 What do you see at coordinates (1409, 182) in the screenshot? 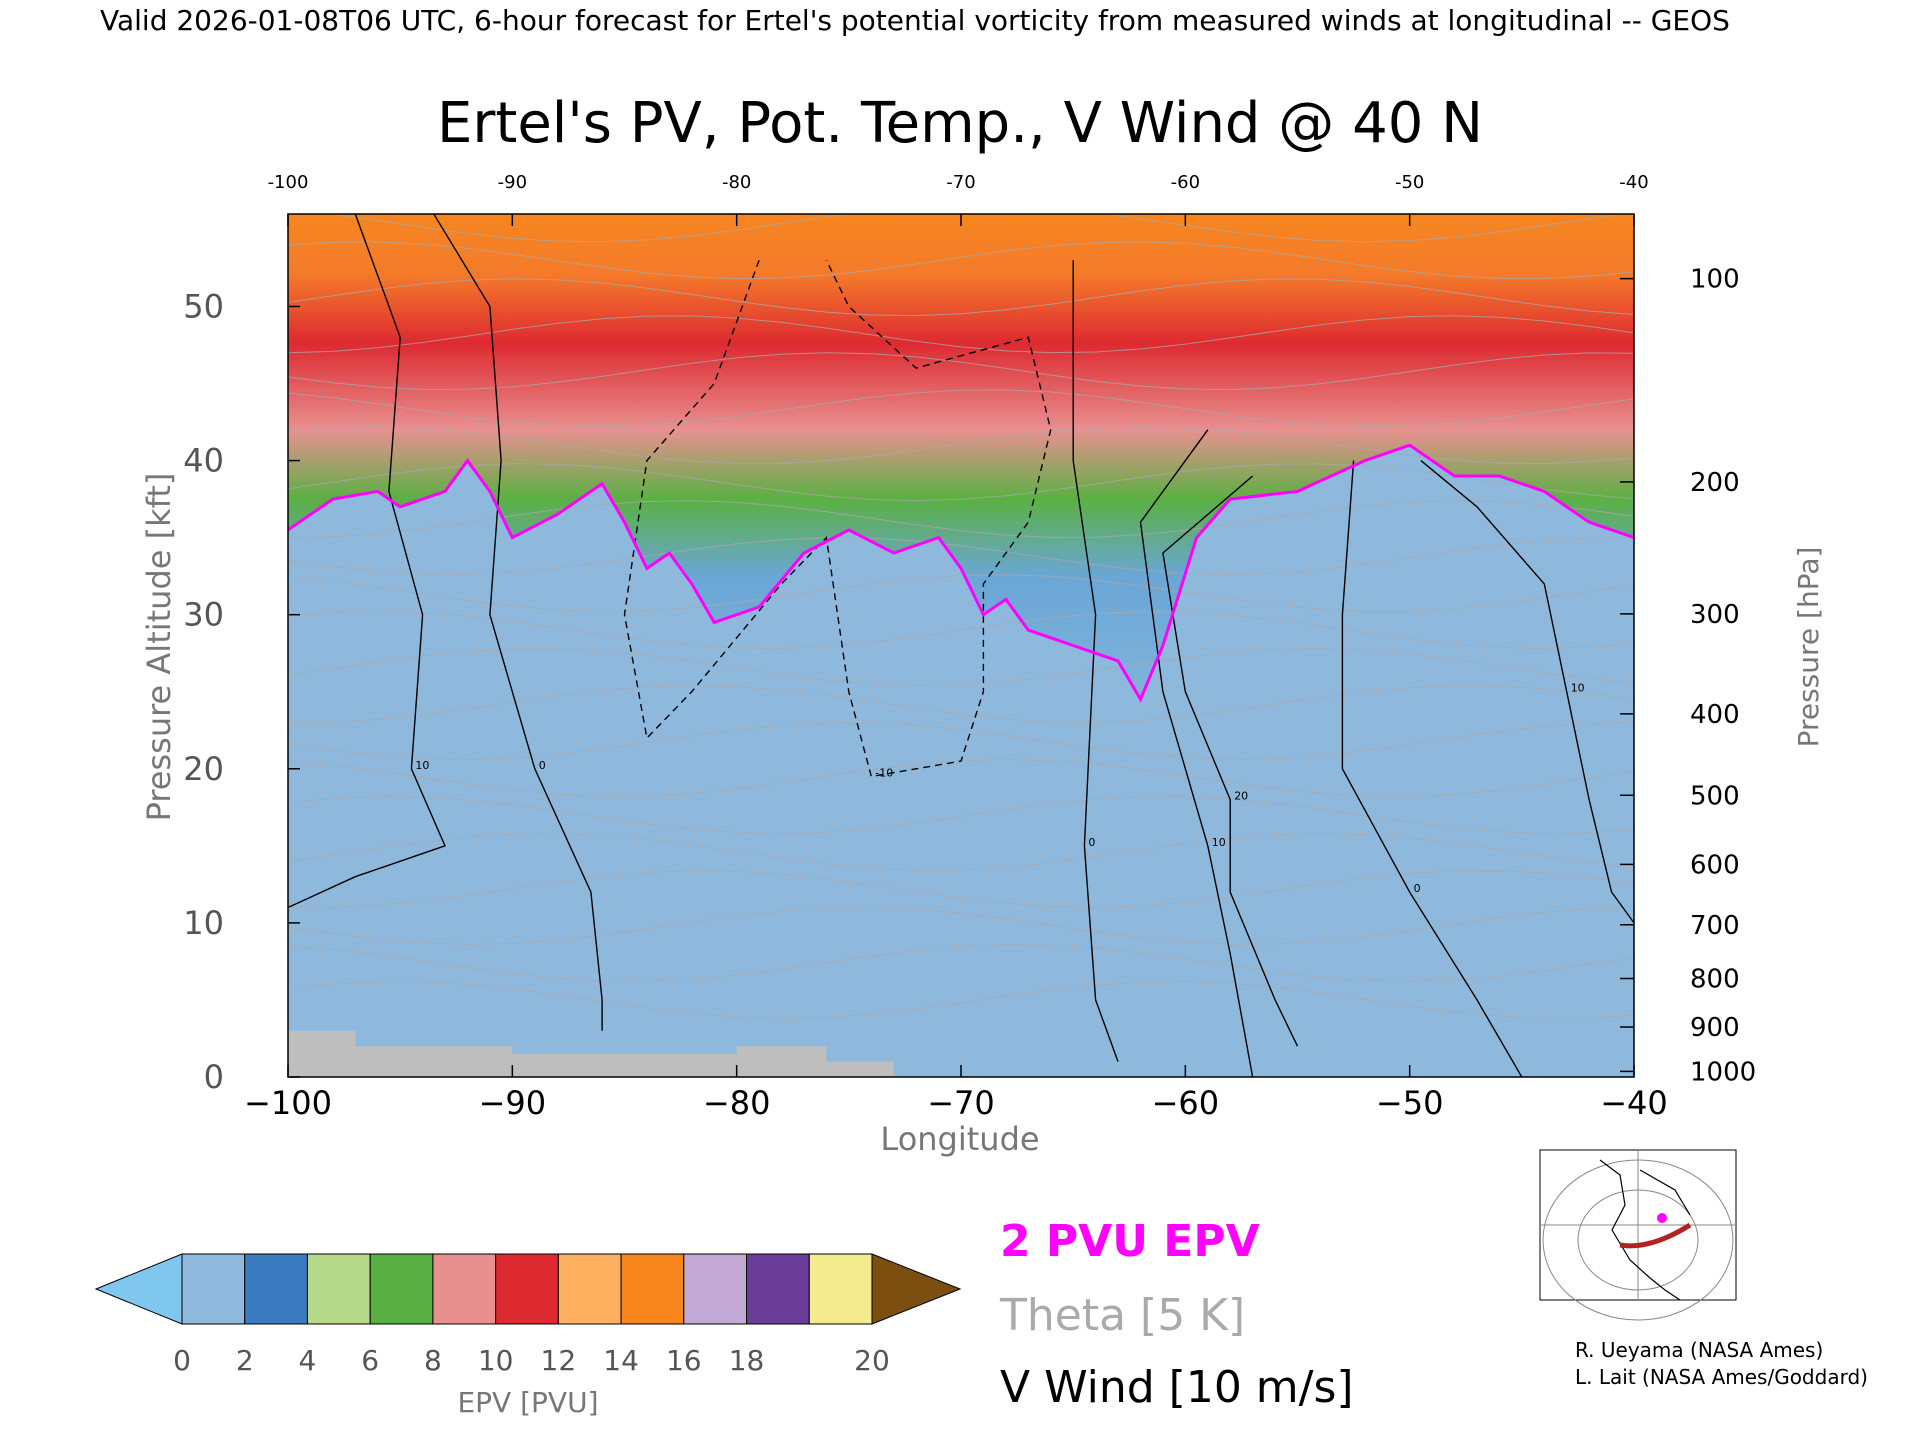
I see `top-tick-label: -50` at bounding box center [1409, 182].